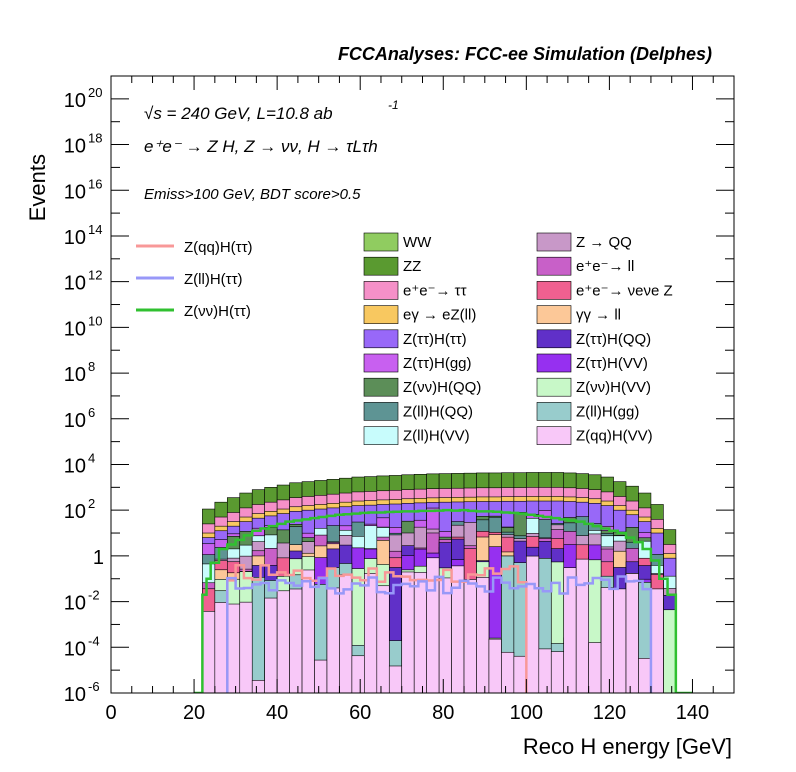  I want to click on y-tick-exponent: 14, so click(95, 229).